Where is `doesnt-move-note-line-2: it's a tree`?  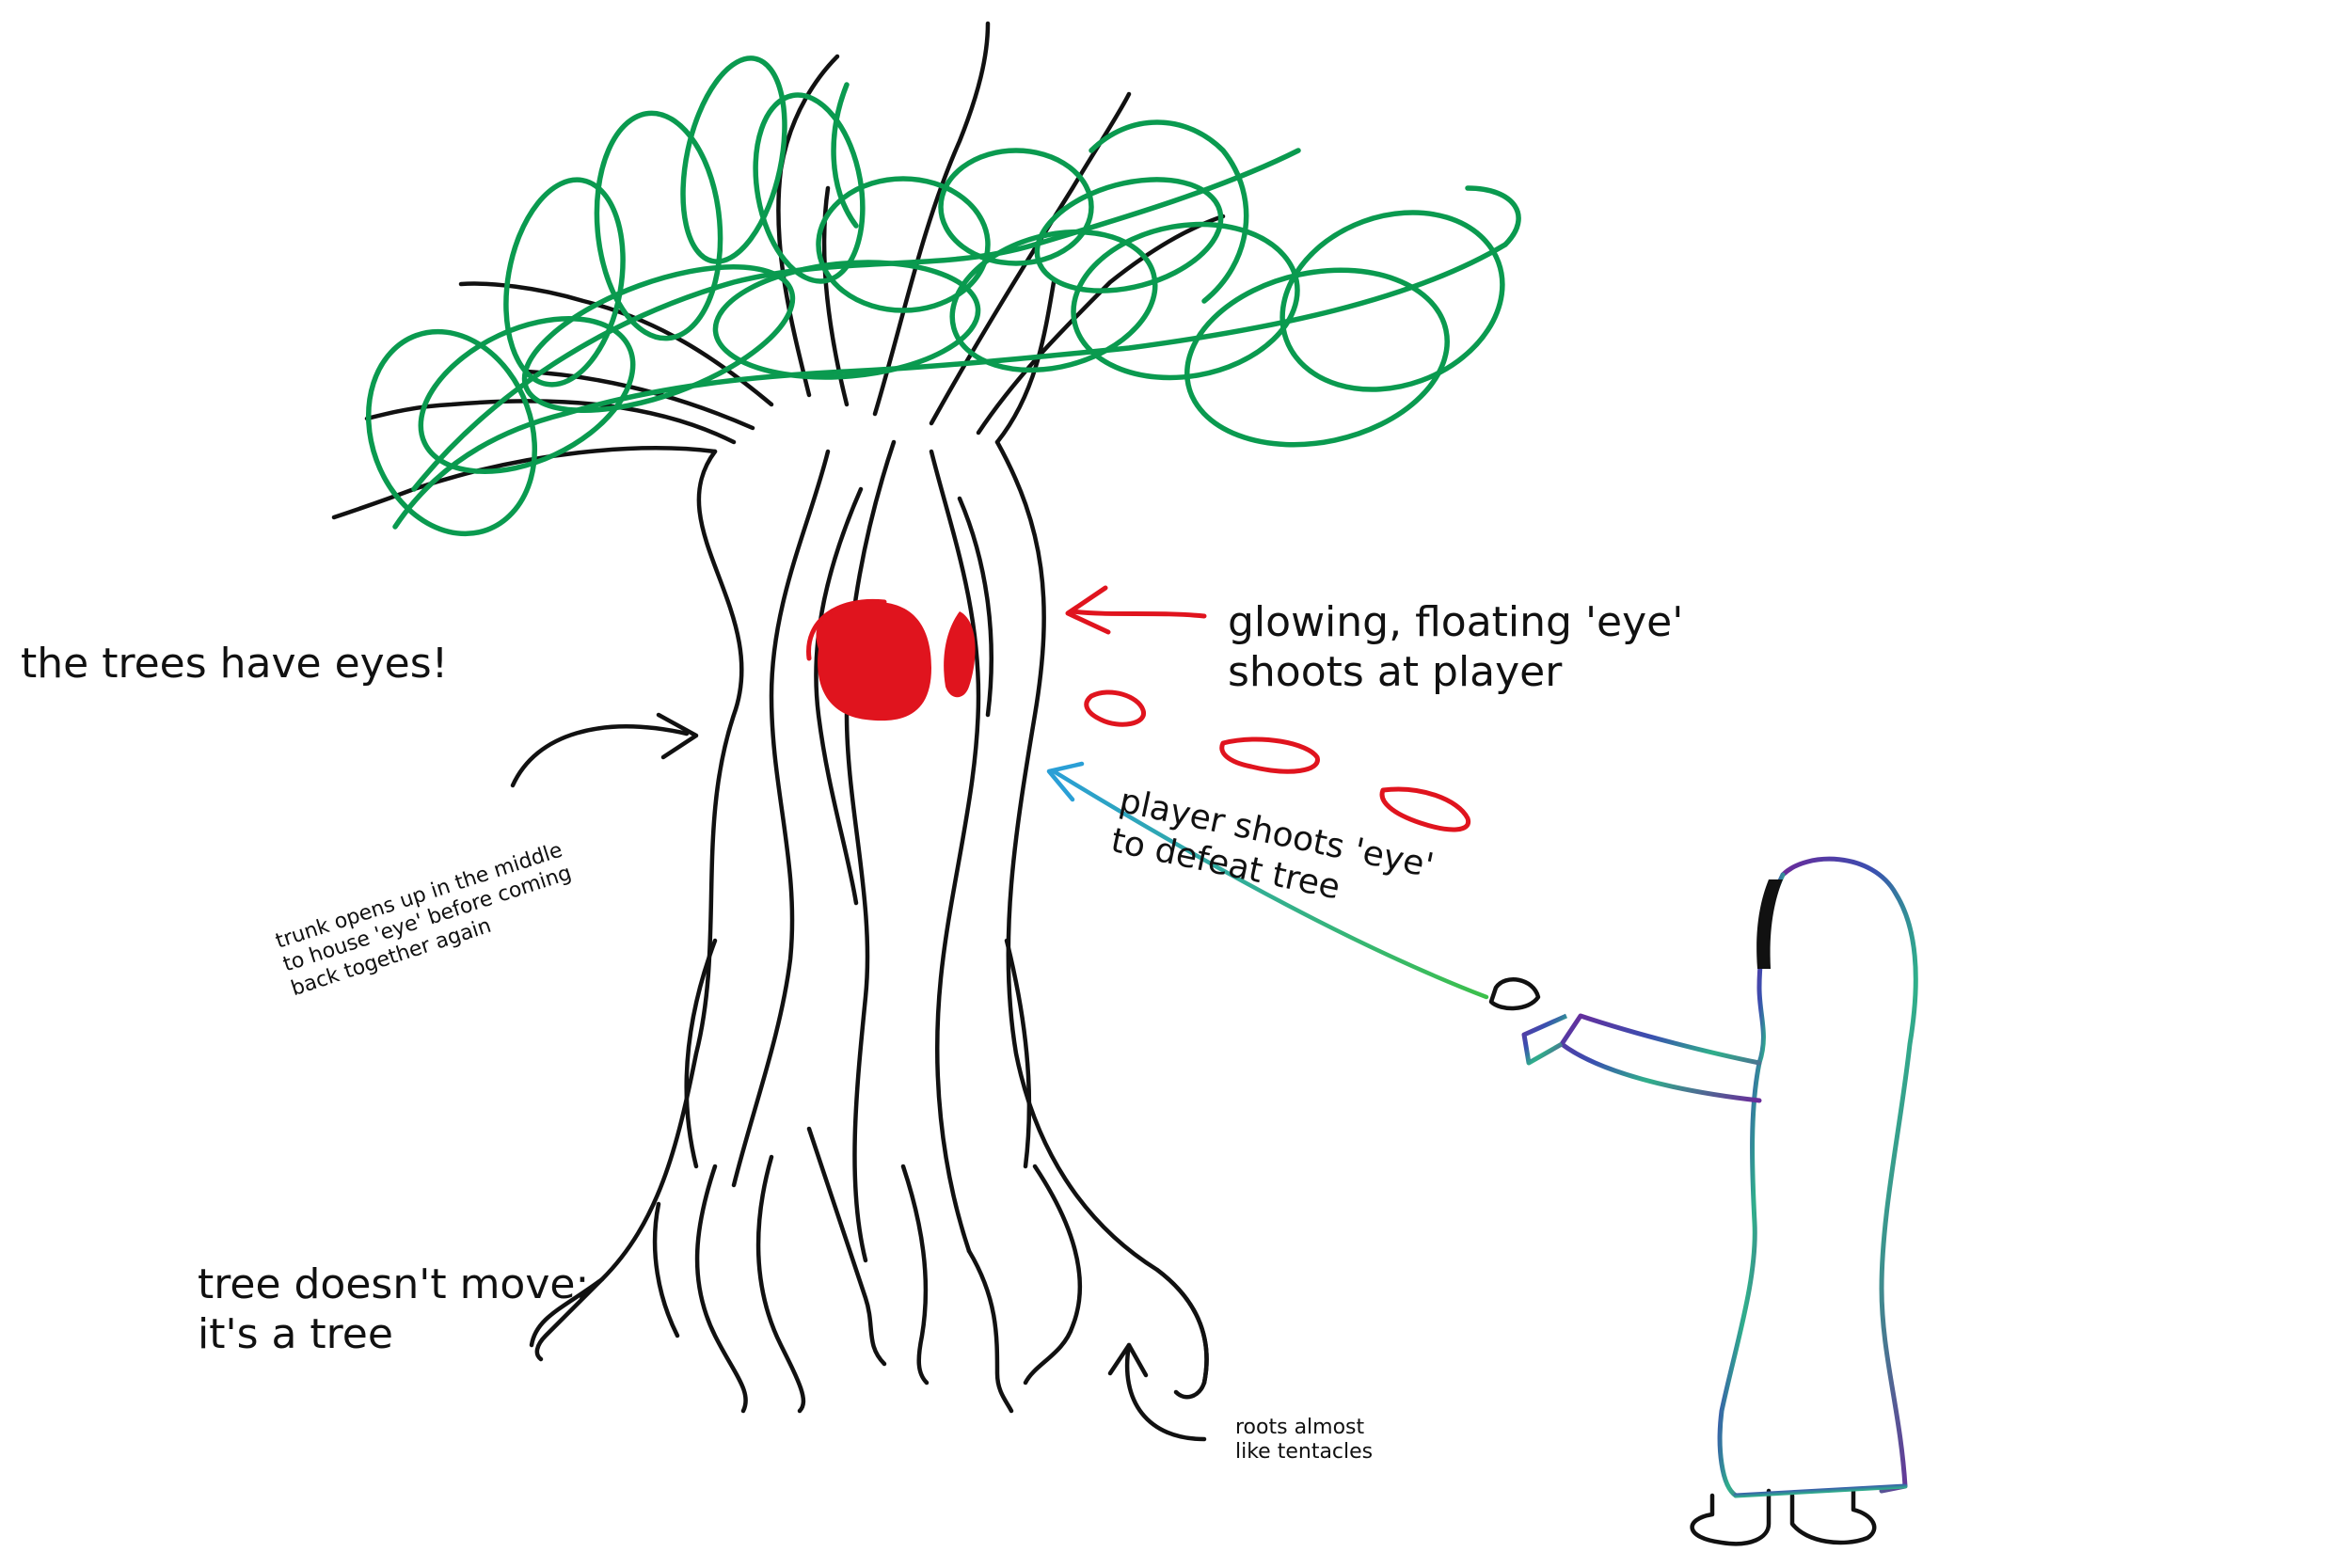
doesnt-move-note-line-2: it's a tree is located at coordinates (295, 1333).